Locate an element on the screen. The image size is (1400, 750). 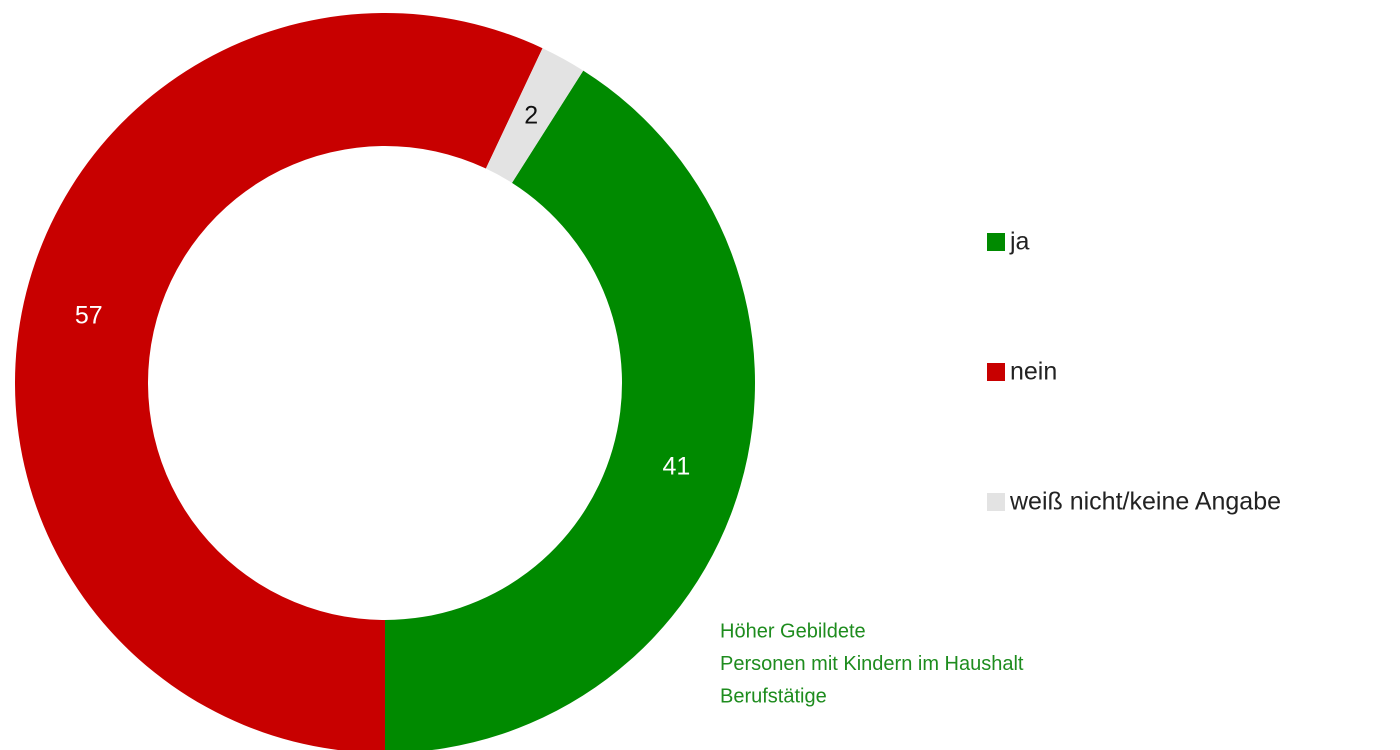
data-label: 2 is located at coordinates (531, 116).